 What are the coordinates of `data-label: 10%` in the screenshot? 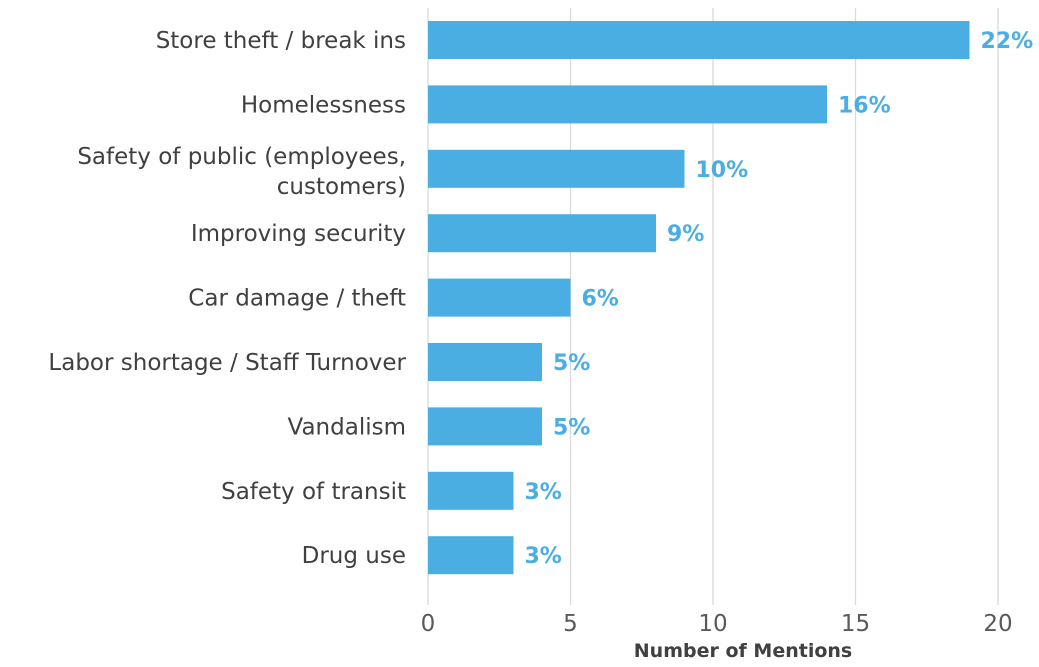 It's located at (722, 170).